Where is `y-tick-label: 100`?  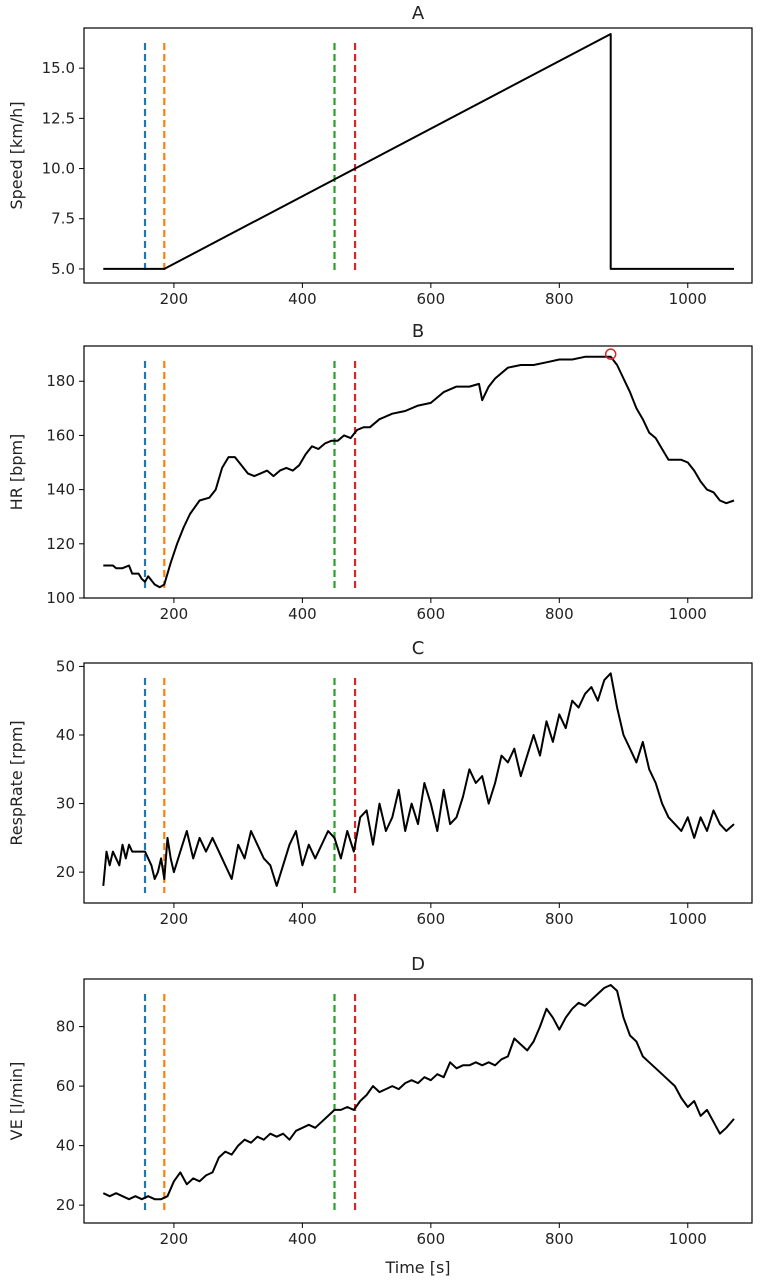 y-tick-label: 100 is located at coordinates (60, 598).